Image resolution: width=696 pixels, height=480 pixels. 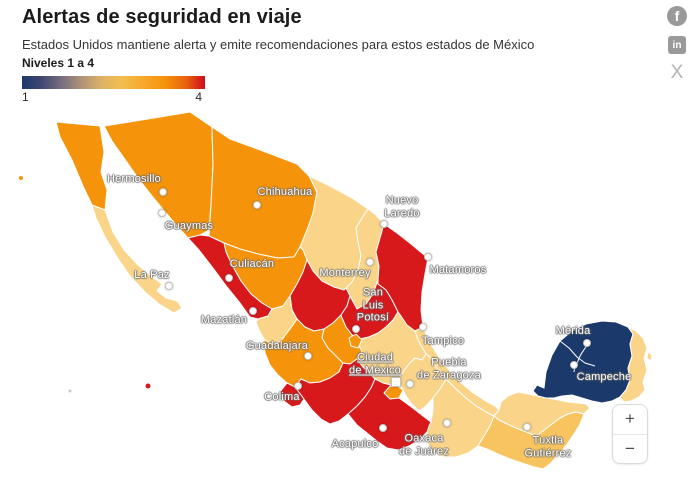 What do you see at coordinates (355, 341) in the screenshot?
I see `region-queretaro` at bounding box center [355, 341].